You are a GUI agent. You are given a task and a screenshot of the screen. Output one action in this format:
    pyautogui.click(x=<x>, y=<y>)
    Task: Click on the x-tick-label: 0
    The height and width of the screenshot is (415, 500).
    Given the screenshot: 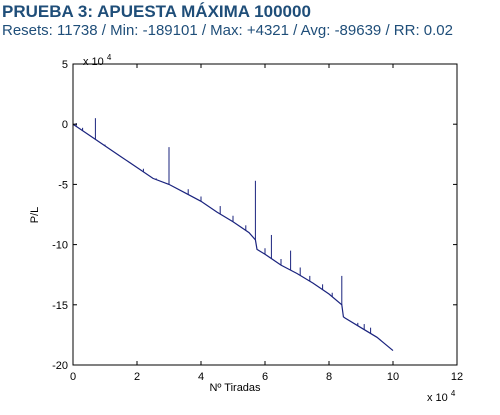 What is the action you would take?
    pyautogui.click(x=73, y=377)
    